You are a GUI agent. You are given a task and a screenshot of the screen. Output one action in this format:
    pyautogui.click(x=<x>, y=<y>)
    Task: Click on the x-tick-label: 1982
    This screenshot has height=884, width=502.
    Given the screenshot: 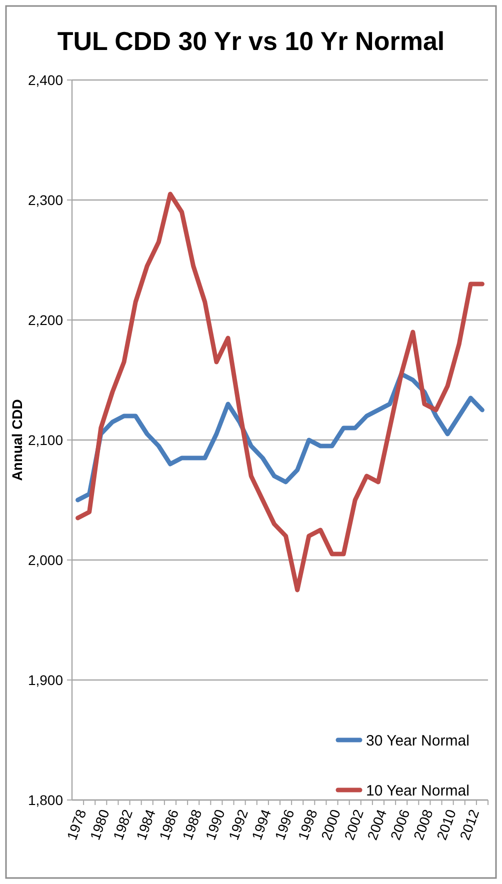 What is the action you would take?
    pyautogui.click(x=123, y=824)
    